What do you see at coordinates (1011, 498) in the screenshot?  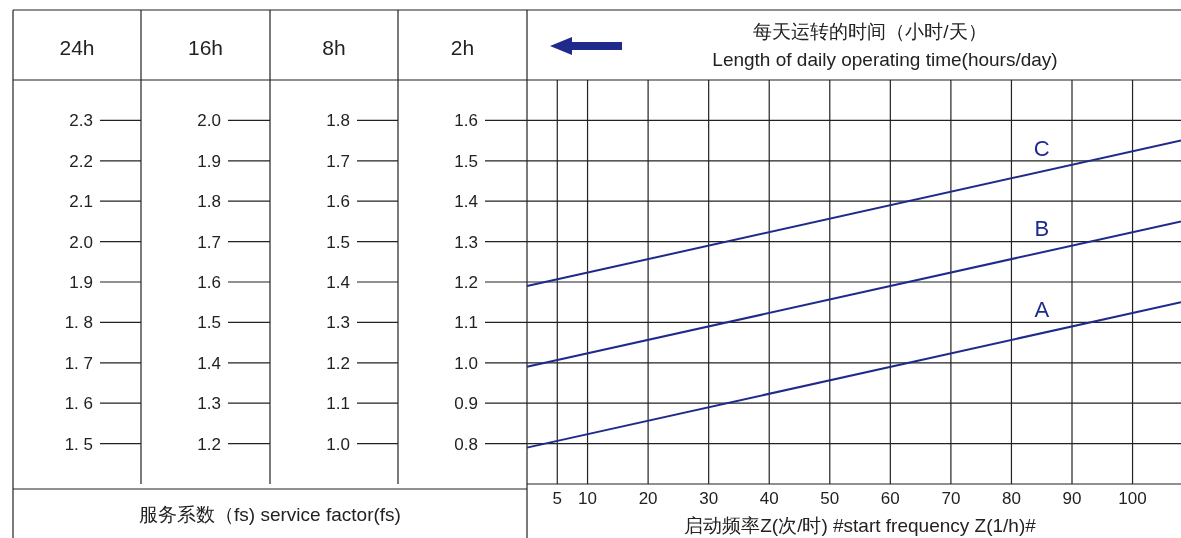 I see `x-tick-label: 80` at bounding box center [1011, 498].